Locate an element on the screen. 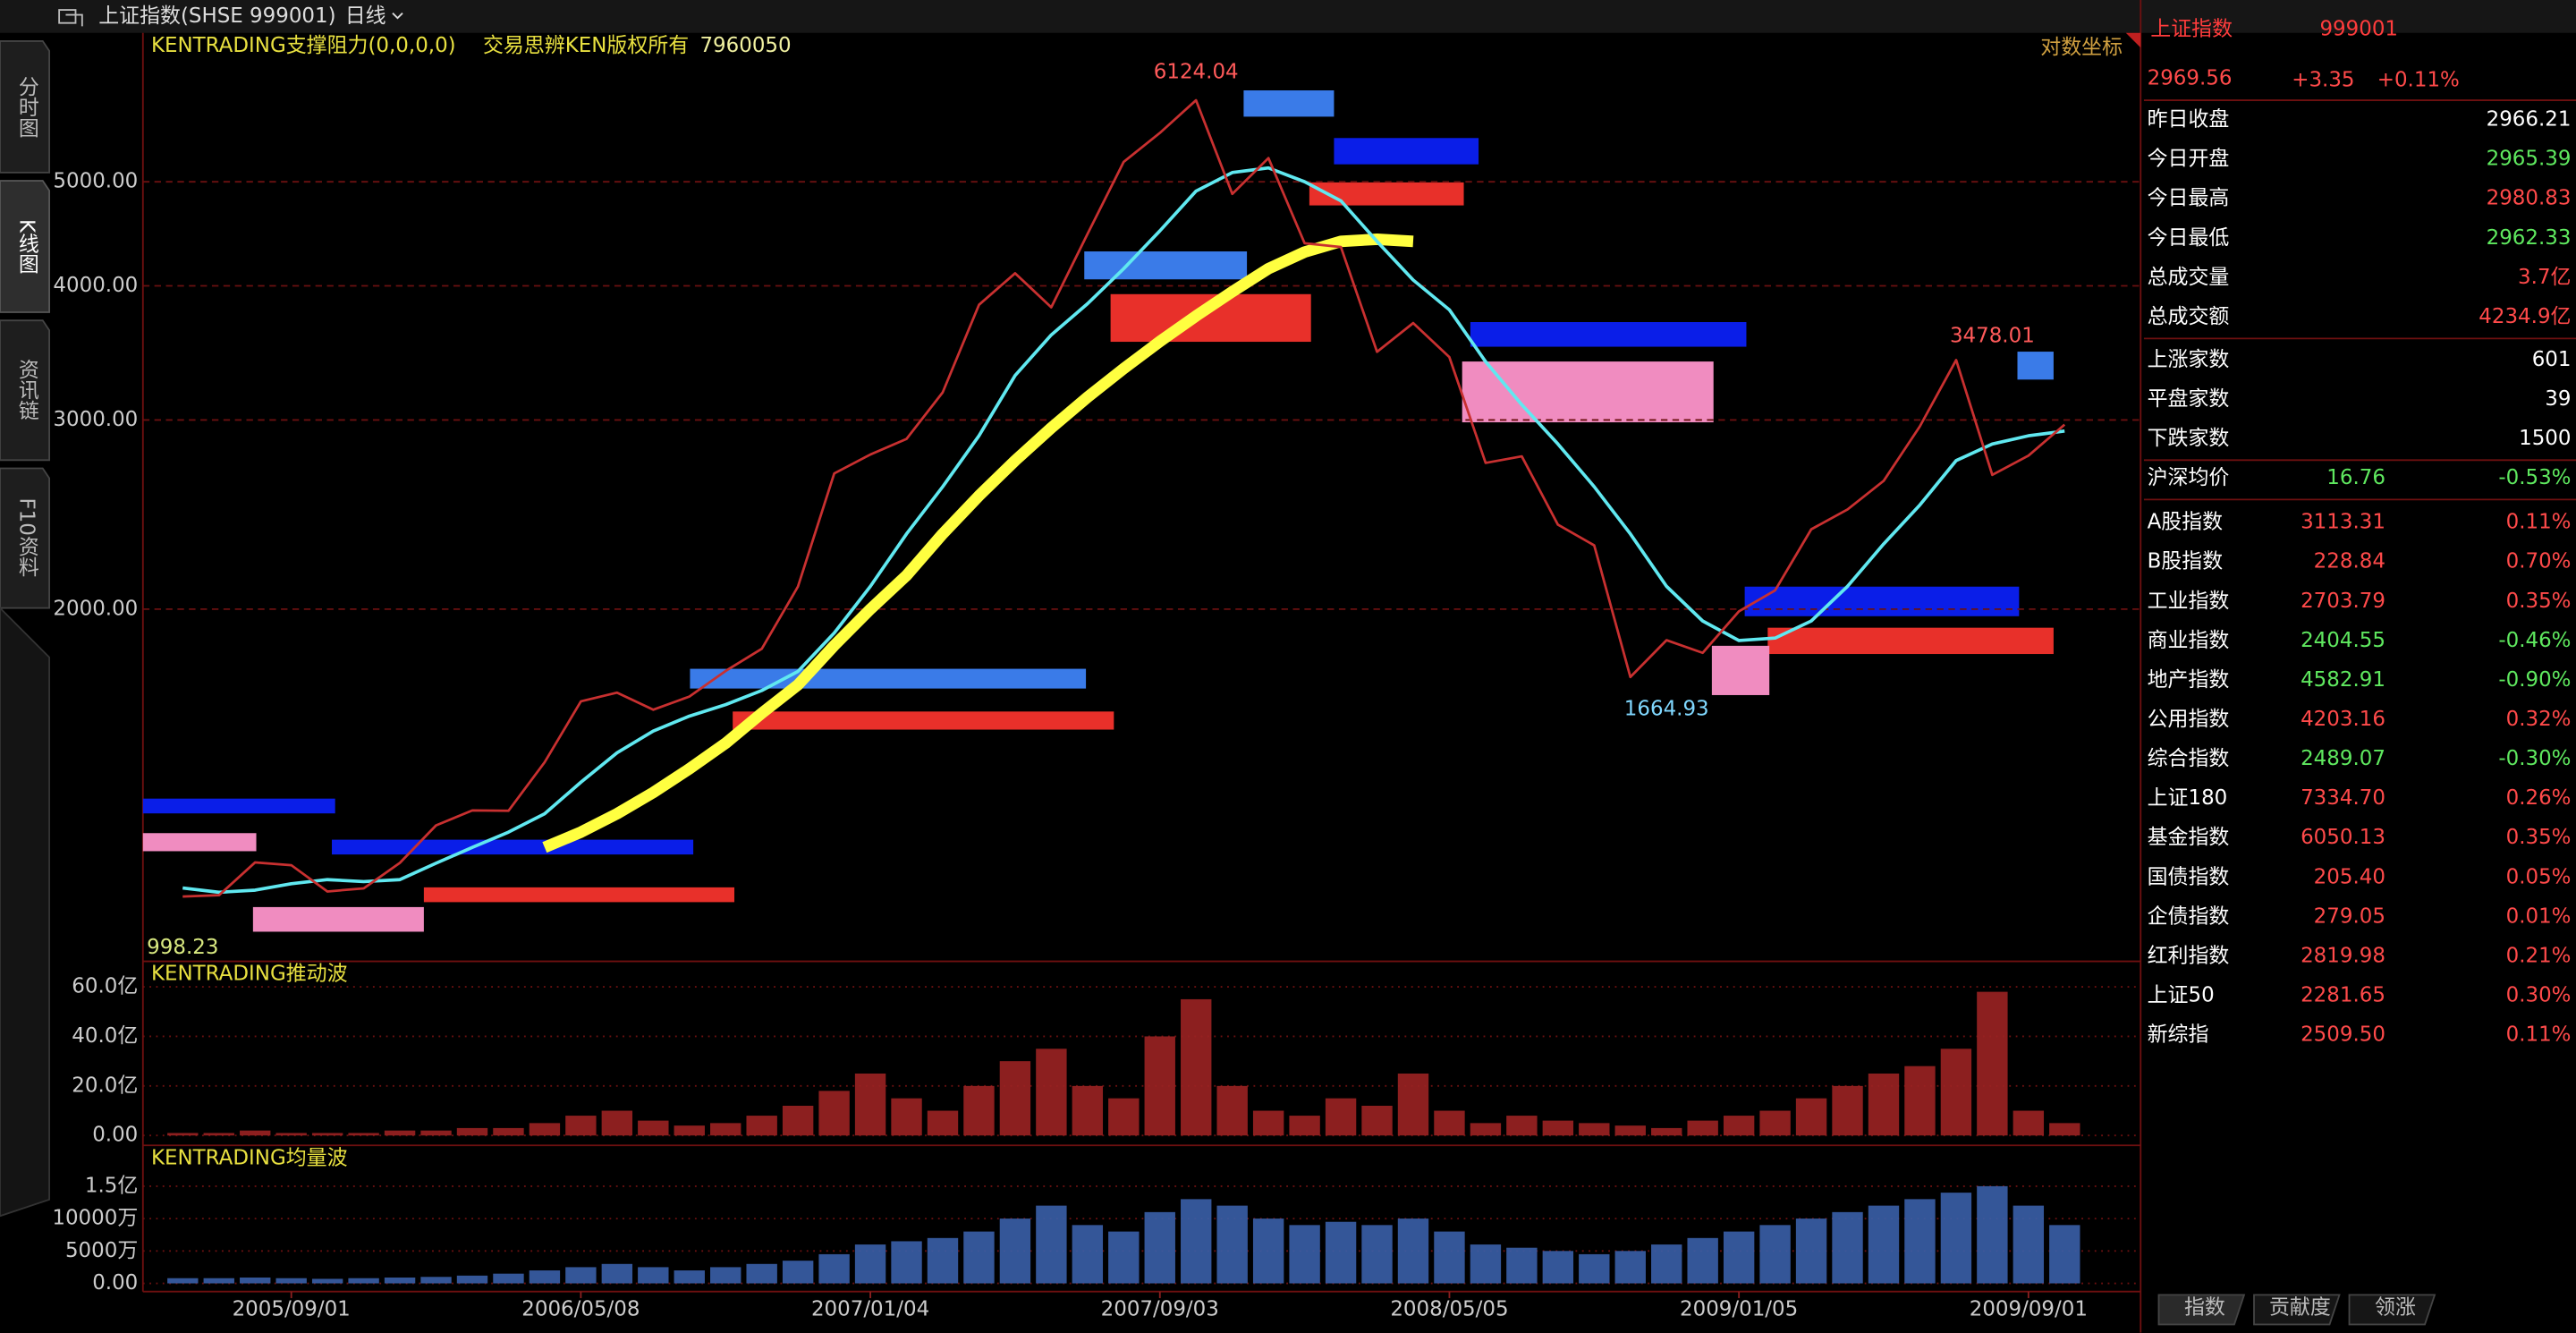  symbol: 上证指数(SHSE 999001) is located at coordinates (216, 16).